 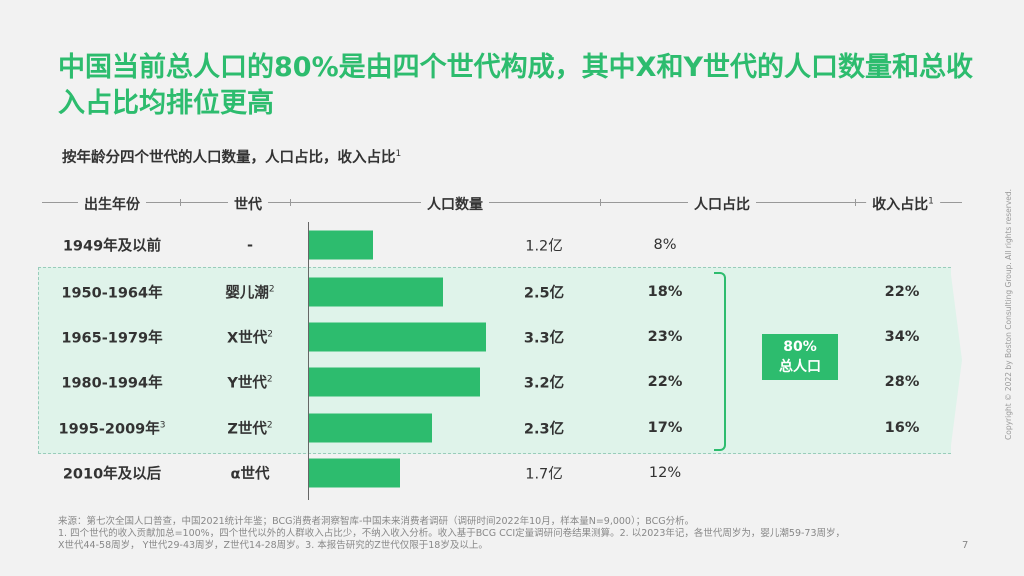 What do you see at coordinates (665, 382) in the screenshot?
I see `pop-share-value: 22%` at bounding box center [665, 382].